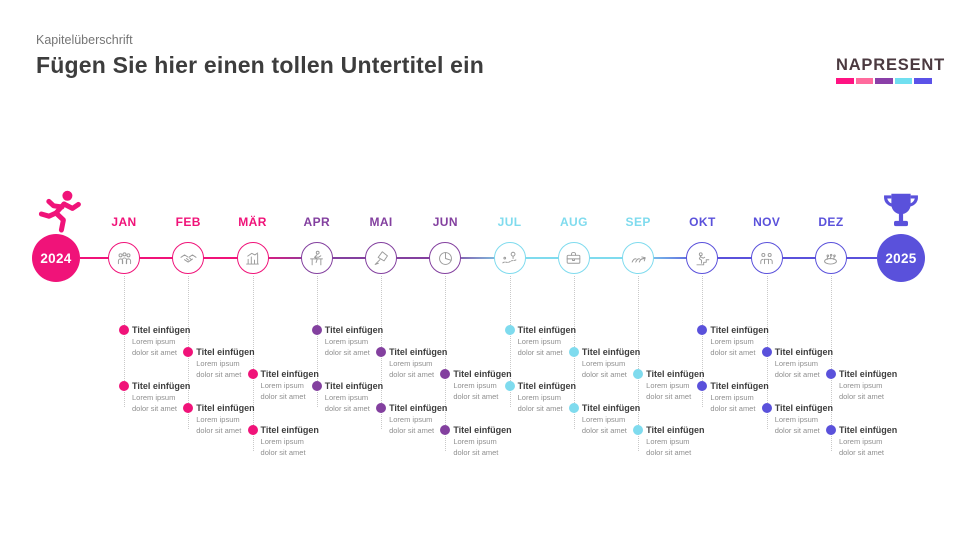 This screenshot has height=540, width=960. I want to click on month-node-dez, so click(830, 258).